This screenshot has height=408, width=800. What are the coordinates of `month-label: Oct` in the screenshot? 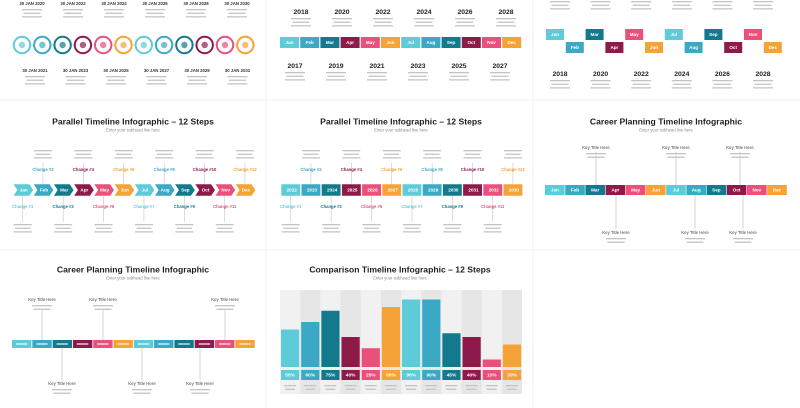 It's located at (733, 47).